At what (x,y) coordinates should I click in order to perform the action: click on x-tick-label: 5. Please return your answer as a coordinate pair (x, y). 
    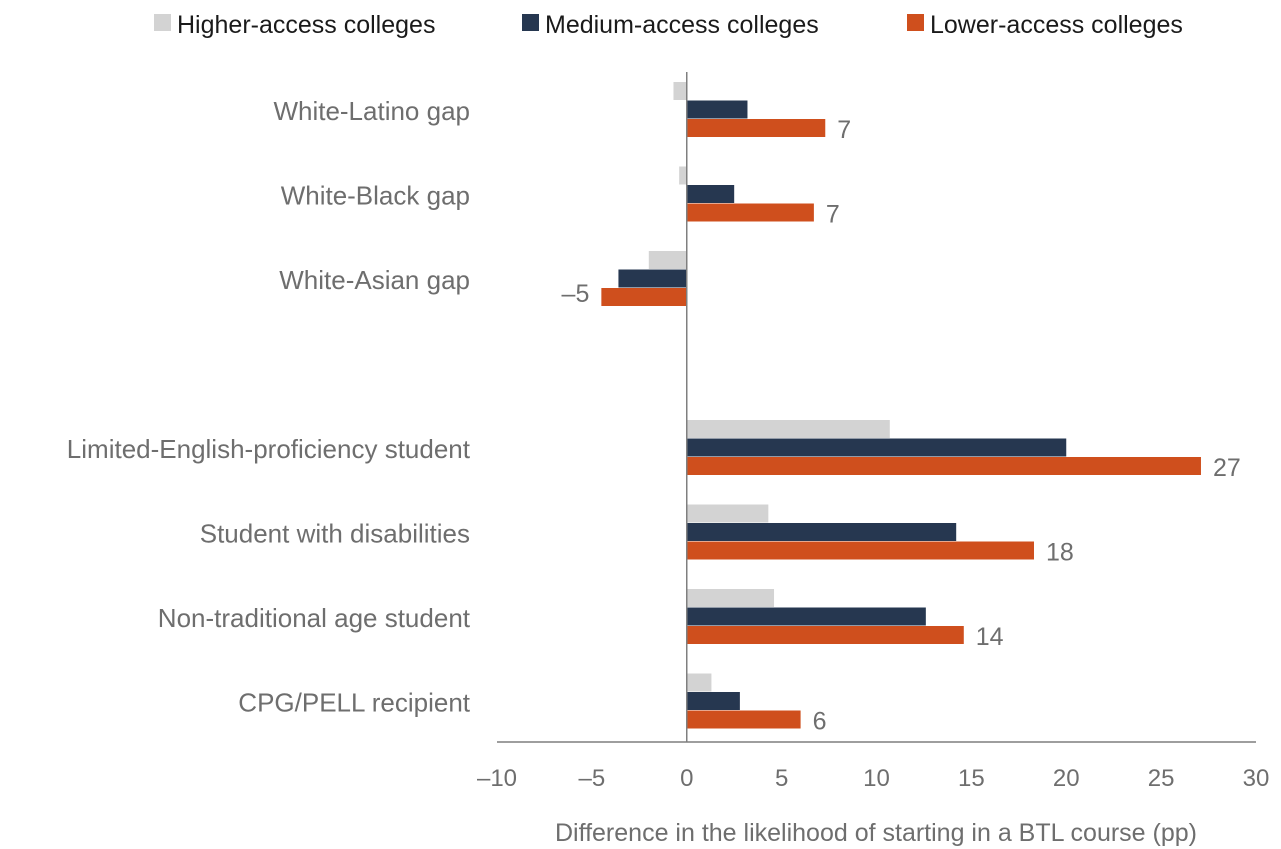
    Looking at the image, I should click on (781, 778).